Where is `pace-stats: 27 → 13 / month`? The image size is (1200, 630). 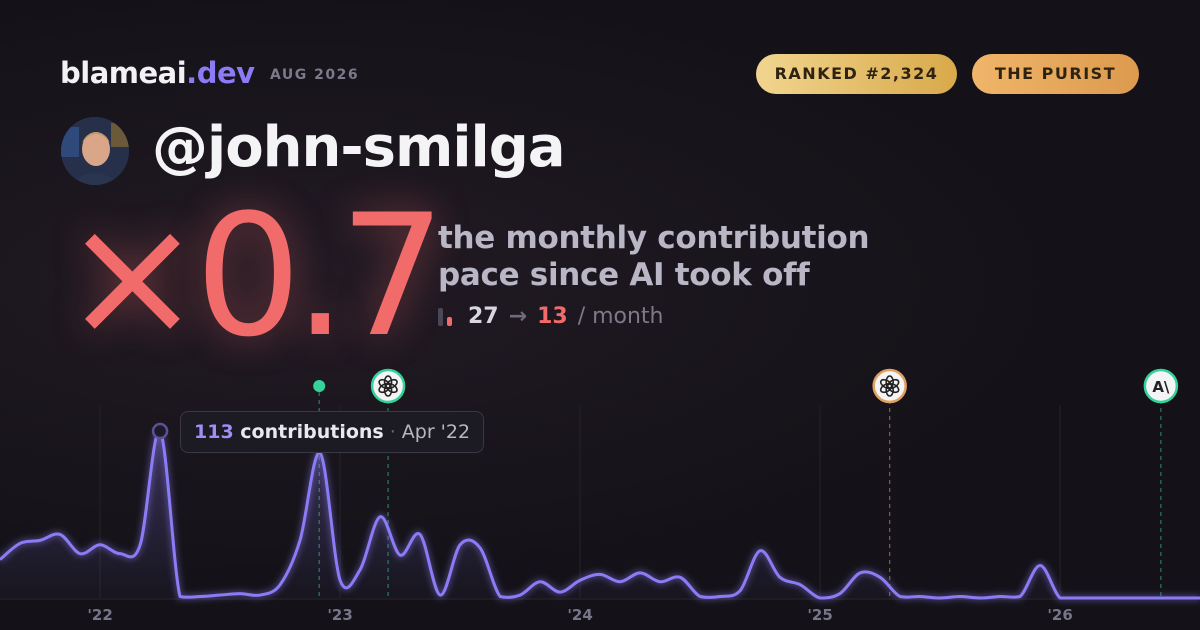
pace-stats: 27 → 13 / month is located at coordinates (551, 316).